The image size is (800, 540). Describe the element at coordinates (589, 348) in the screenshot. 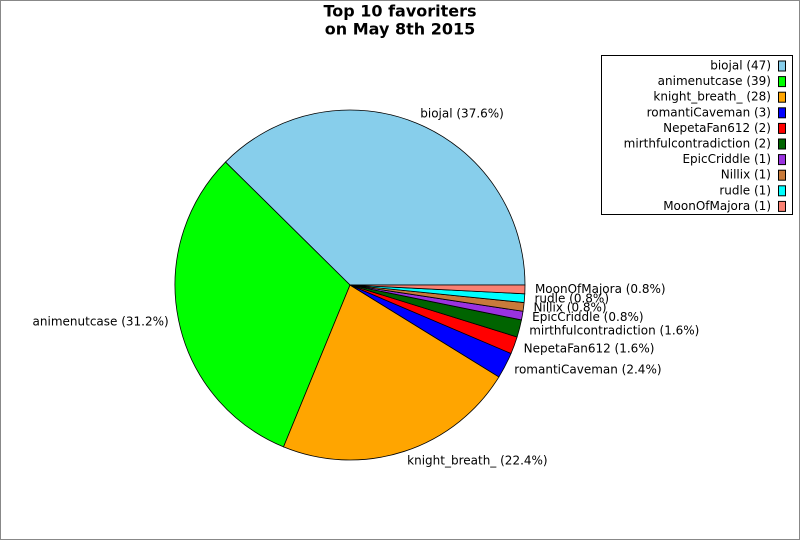

I see `slice-label: NepetaFan612 (1.6%)` at that location.